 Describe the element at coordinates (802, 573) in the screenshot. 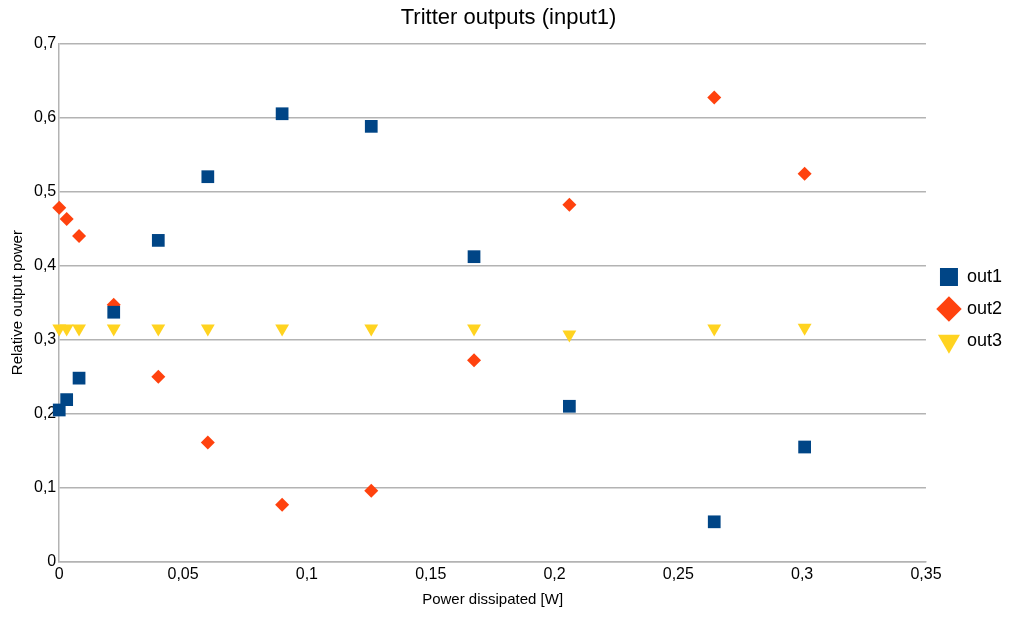

I see `x-tick-label: 0,3` at that location.